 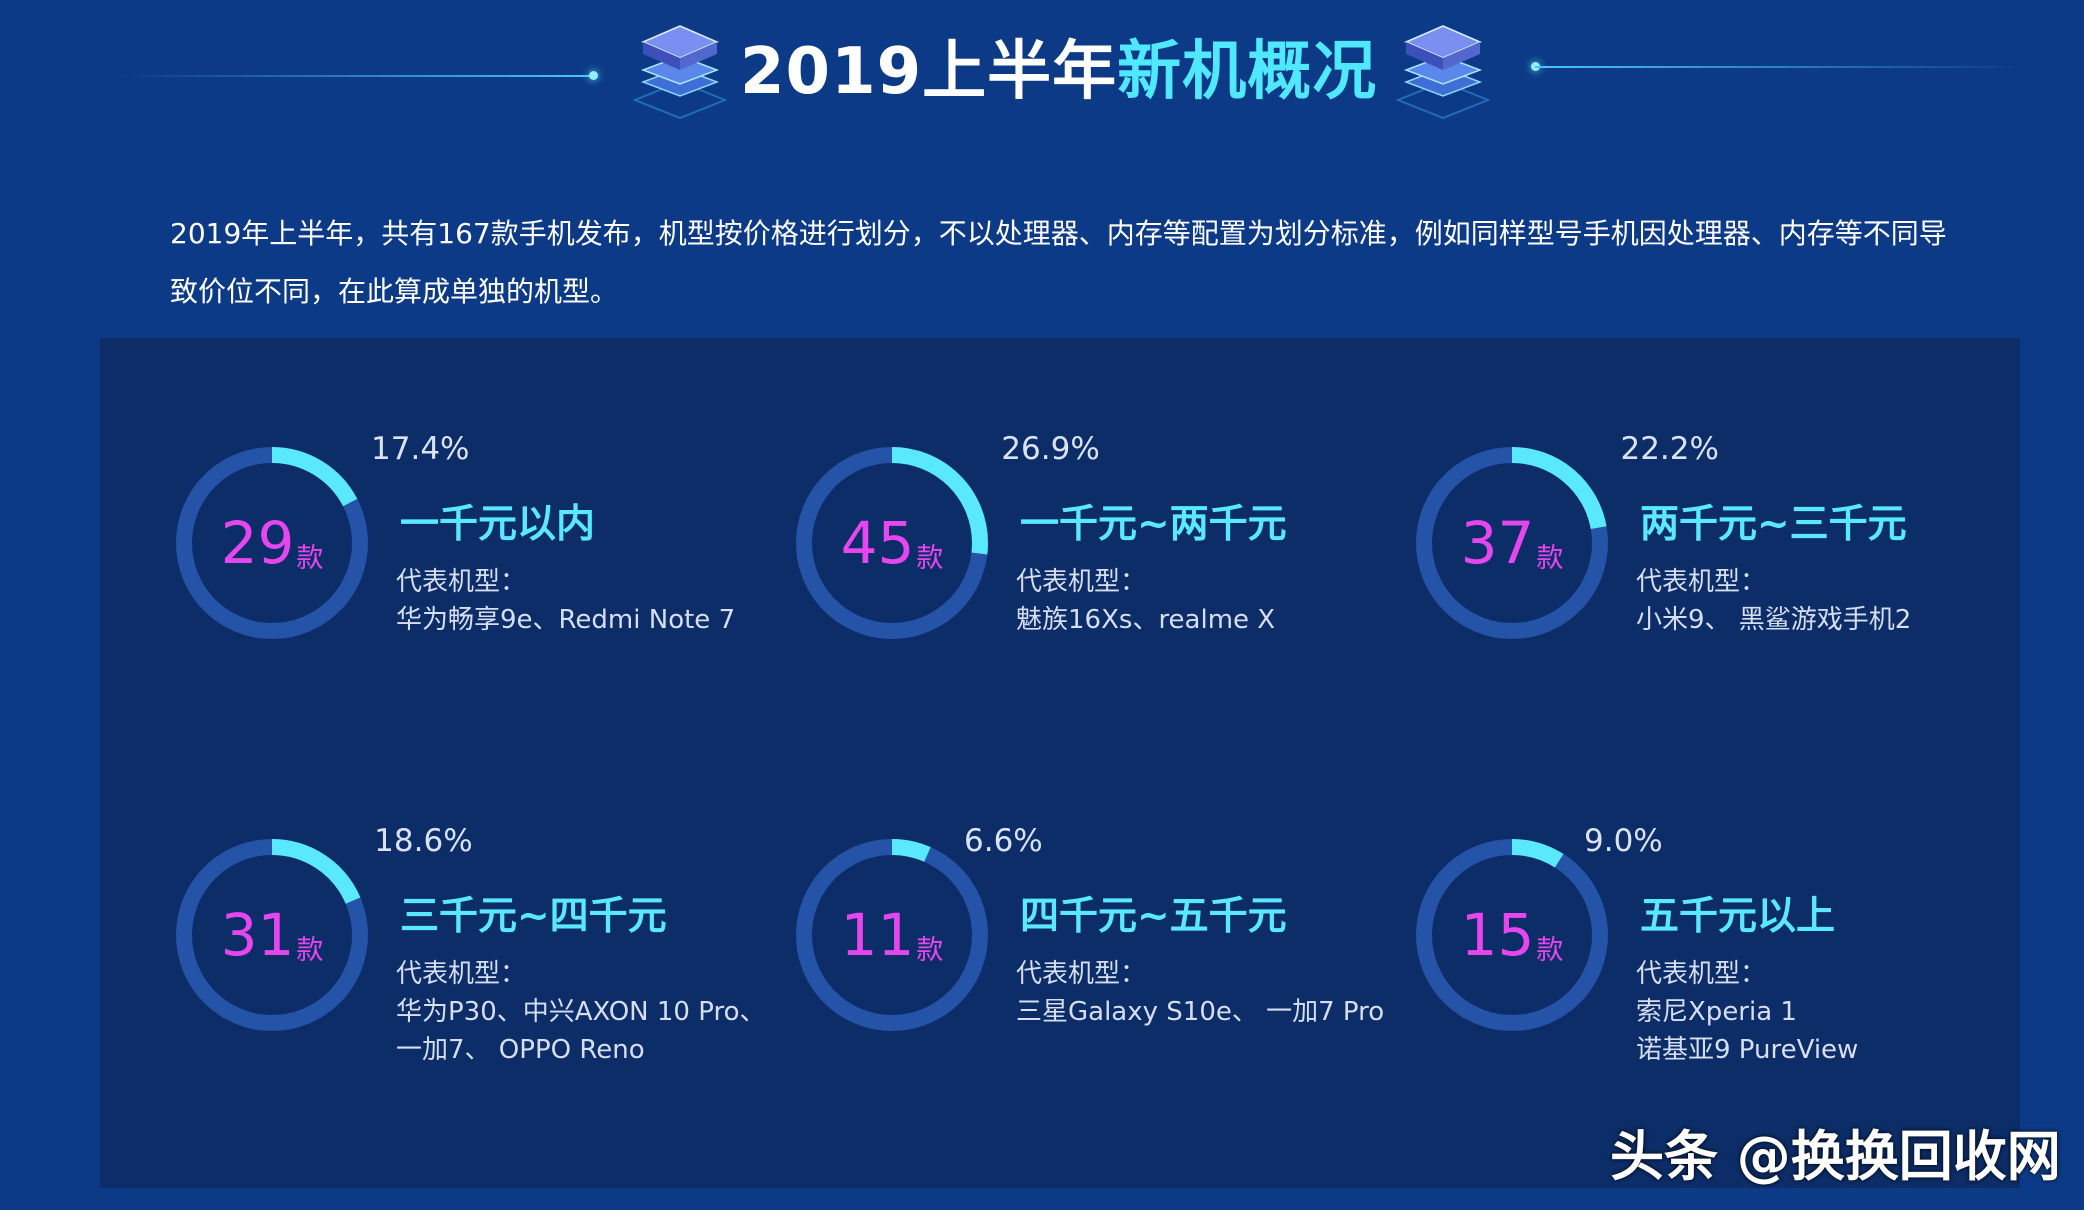 I want to click on model-name: 诺基亚9 PureView, so click(x=1747, y=1050).